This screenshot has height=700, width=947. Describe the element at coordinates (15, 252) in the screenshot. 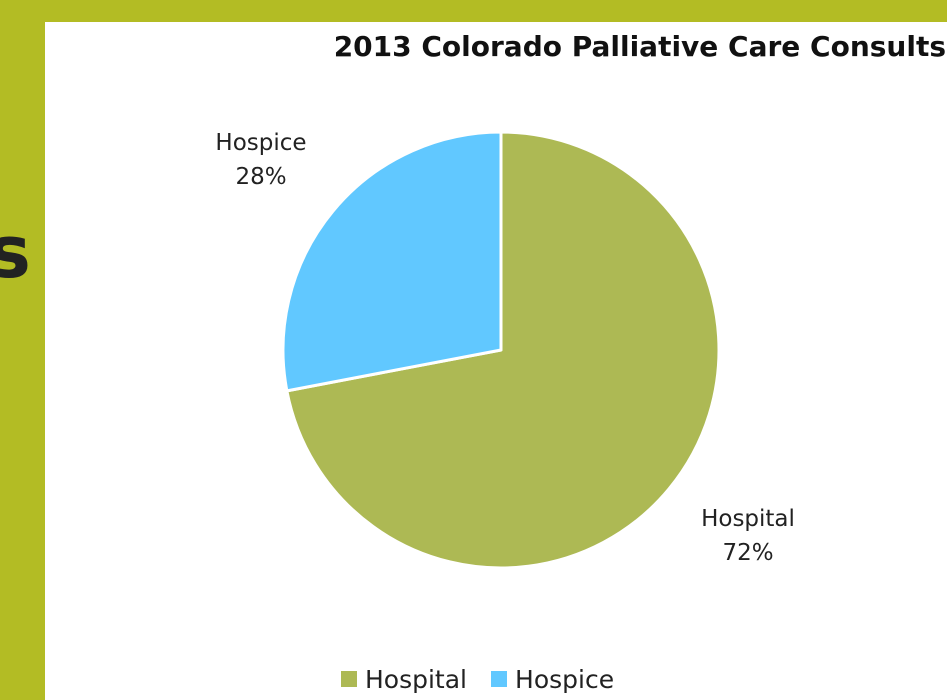

I see `slide-edge-text: s` at that location.